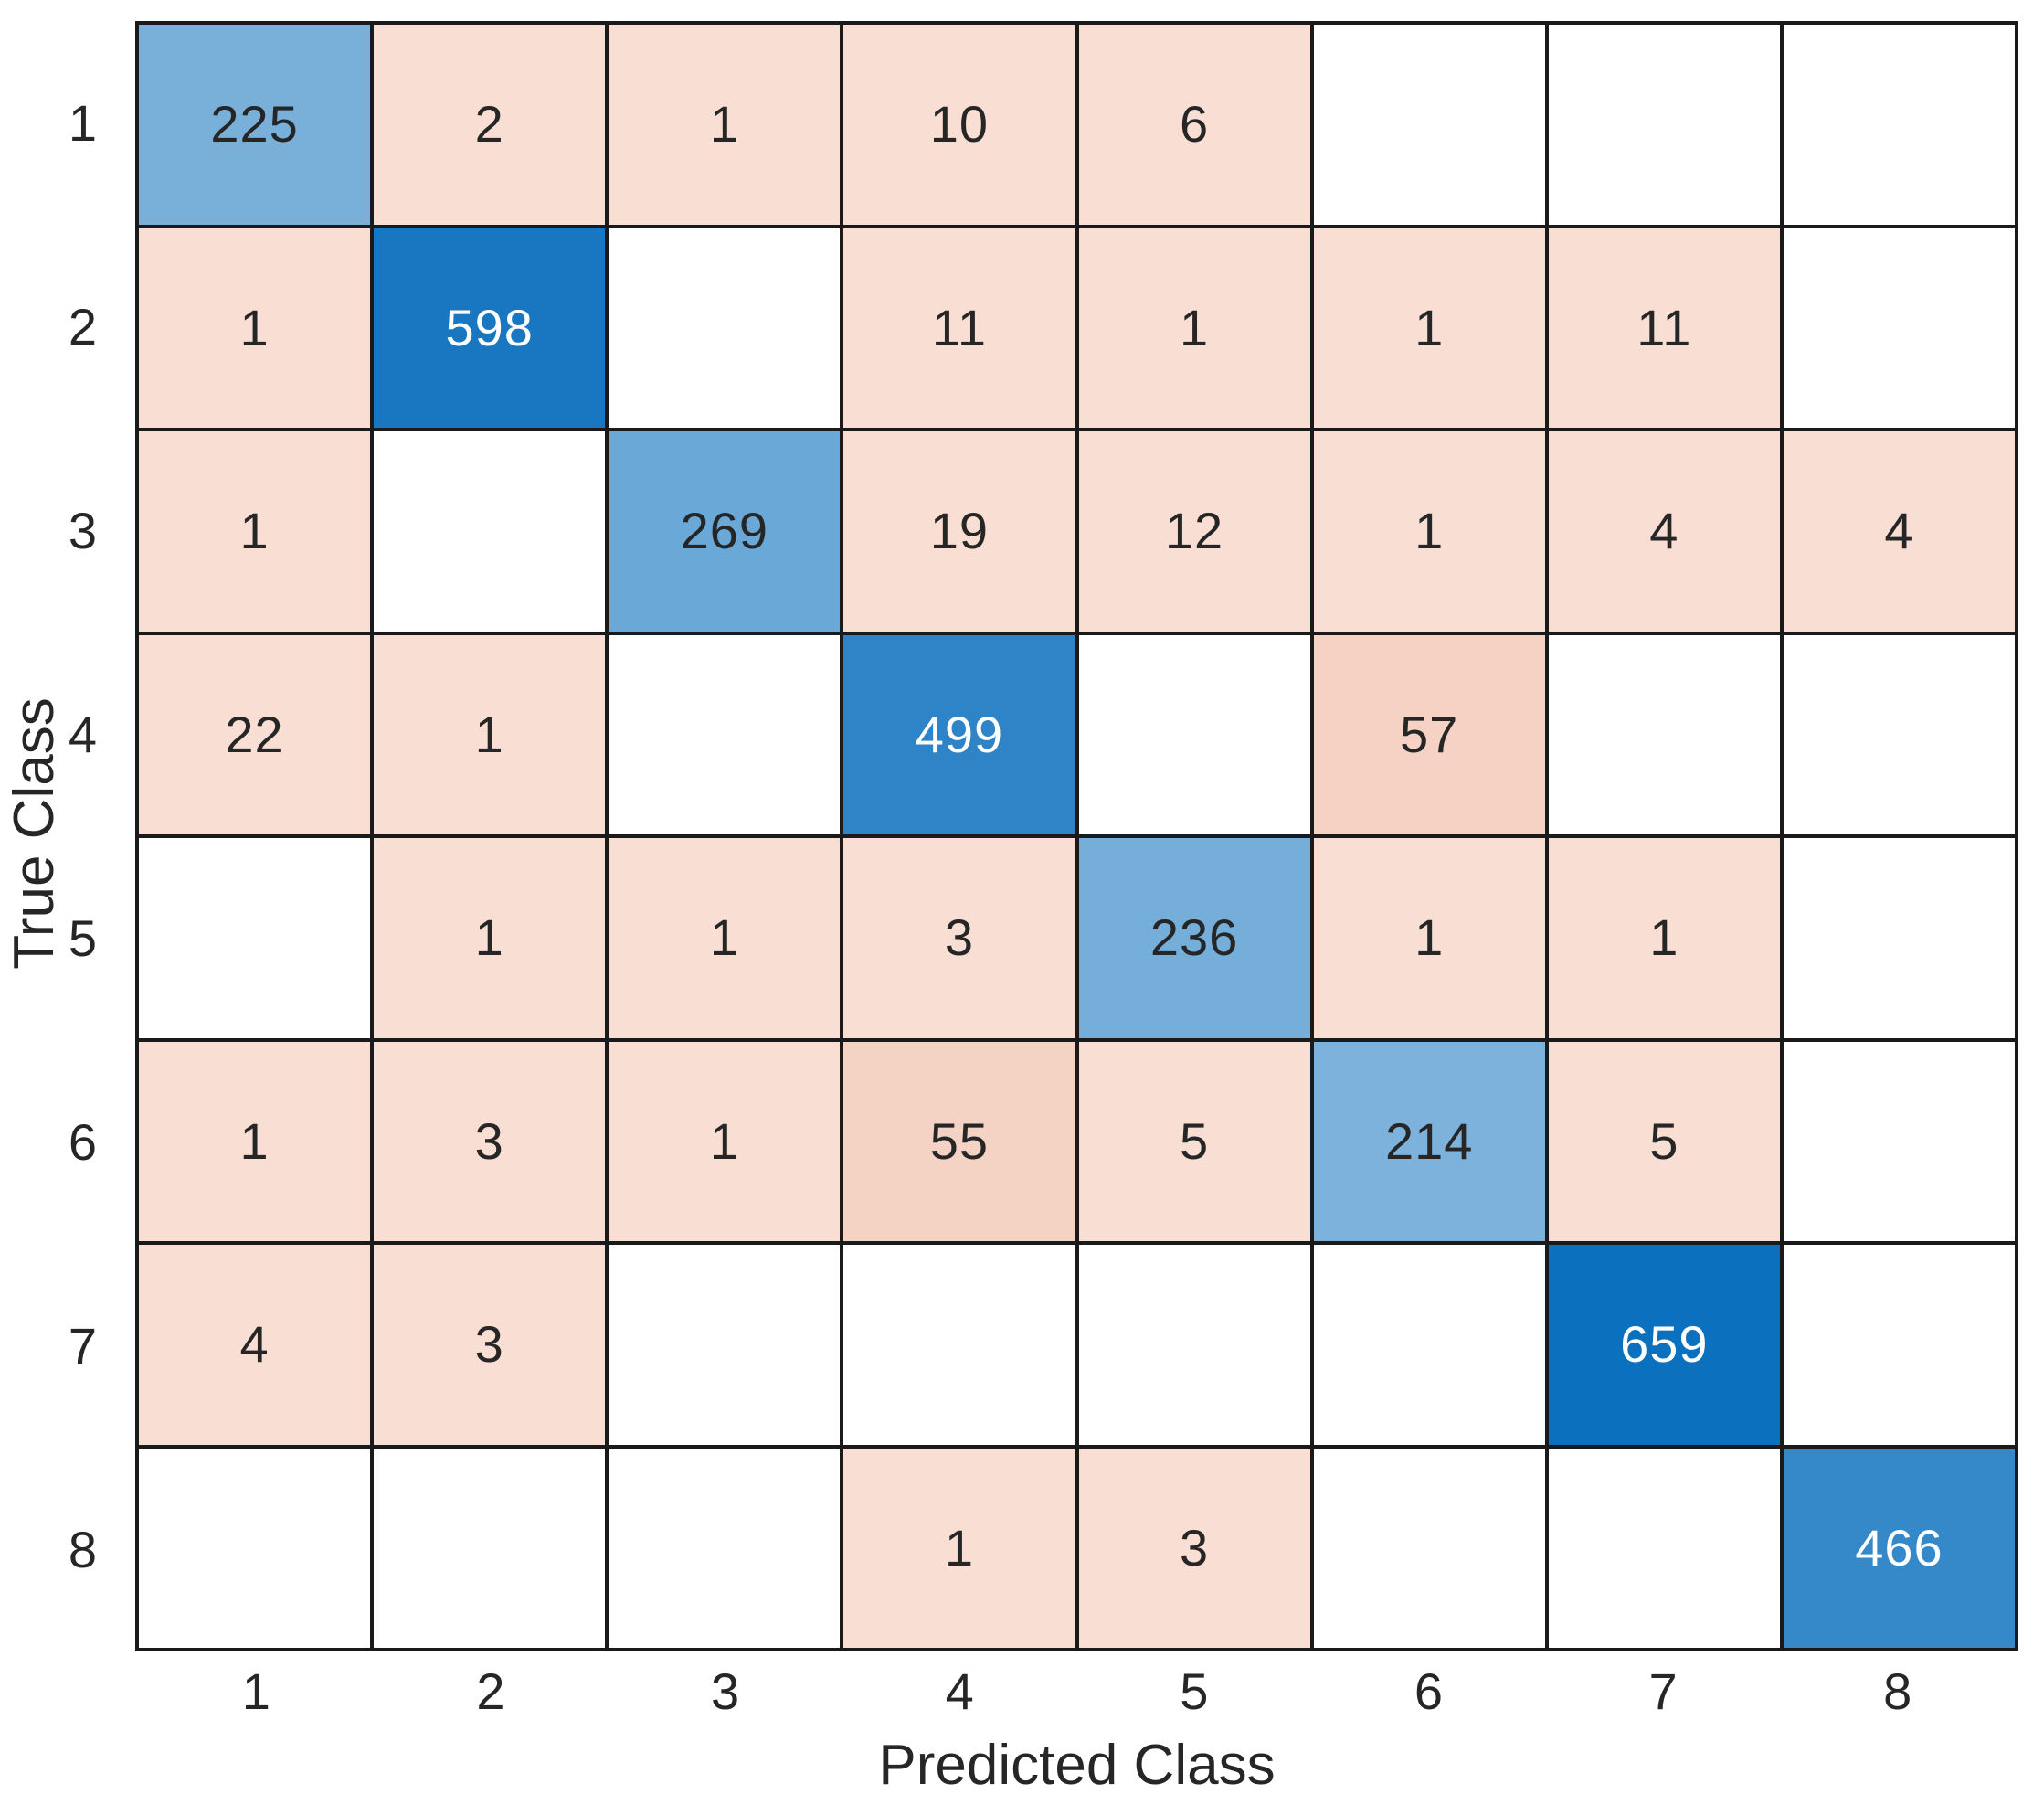  What do you see at coordinates (82, 327) in the screenshot?
I see `y-tick-label-2: 2` at bounding box center [82, 327].